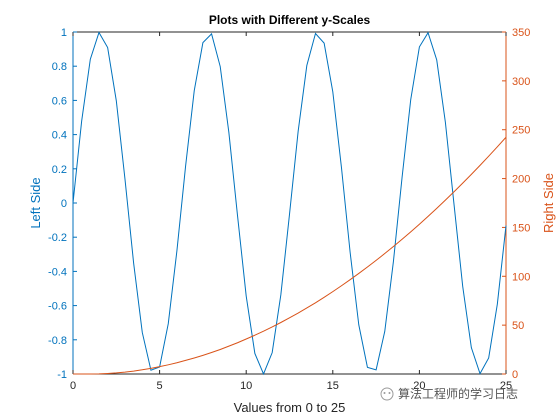 The image size is (560, 420). What do you see at coordinates (57, 238) in the screenshot?
I see `left-y-tick-label: -0.2` at bounding box center [57, 238].